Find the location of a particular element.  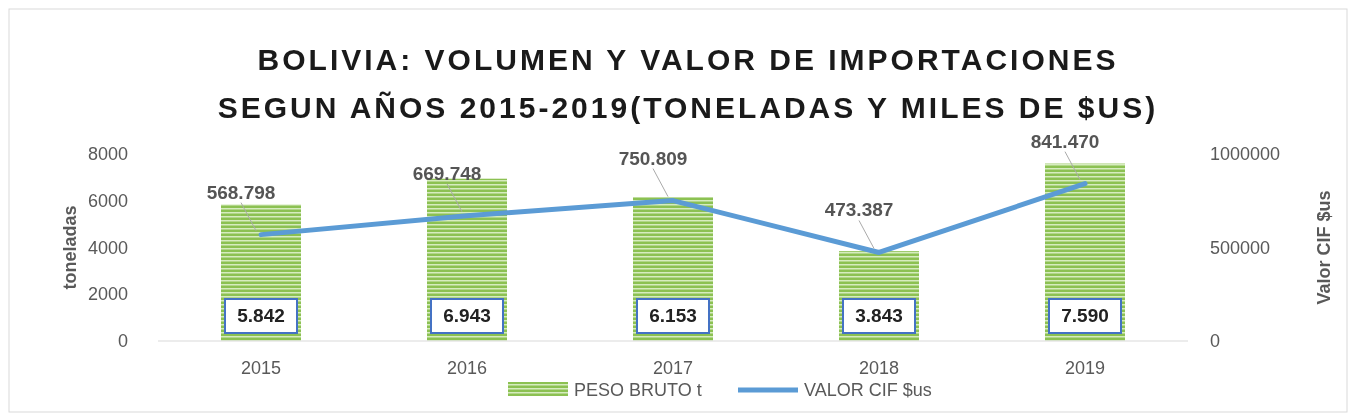

data-label: 841.470 is located at coordinates (1065, 141).